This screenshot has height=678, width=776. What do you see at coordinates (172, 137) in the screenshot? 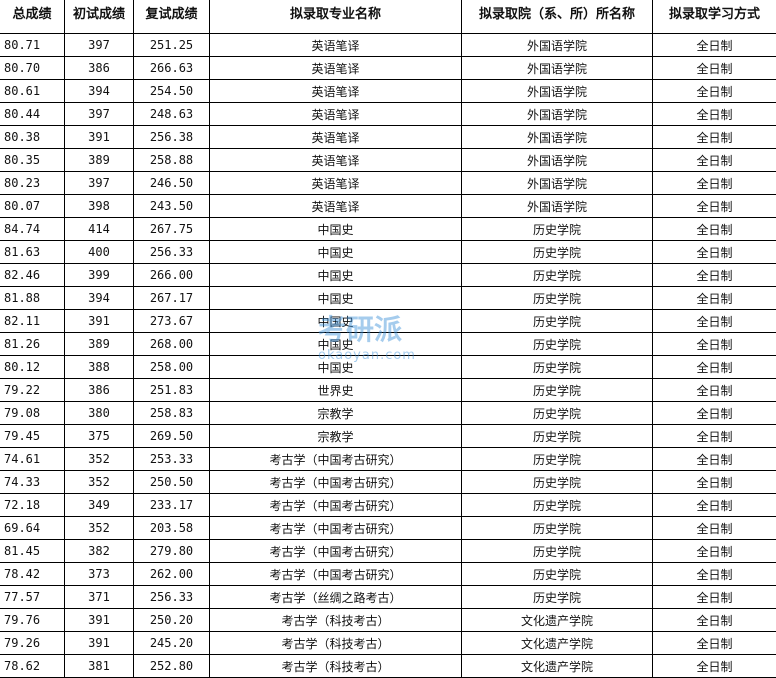
I see `cell-retest-score: 256.38` at bounding box center [172, 137].